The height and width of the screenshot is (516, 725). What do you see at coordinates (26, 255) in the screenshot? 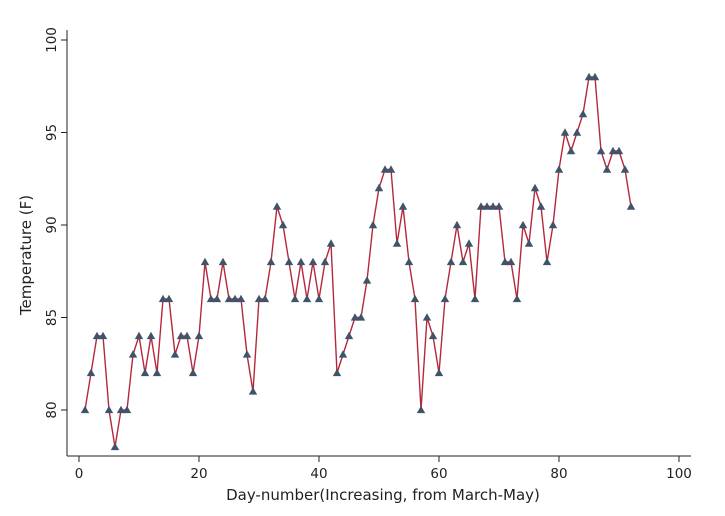
I see `y-axis-title: Temperature (F)` at bounding box center [26, 255].